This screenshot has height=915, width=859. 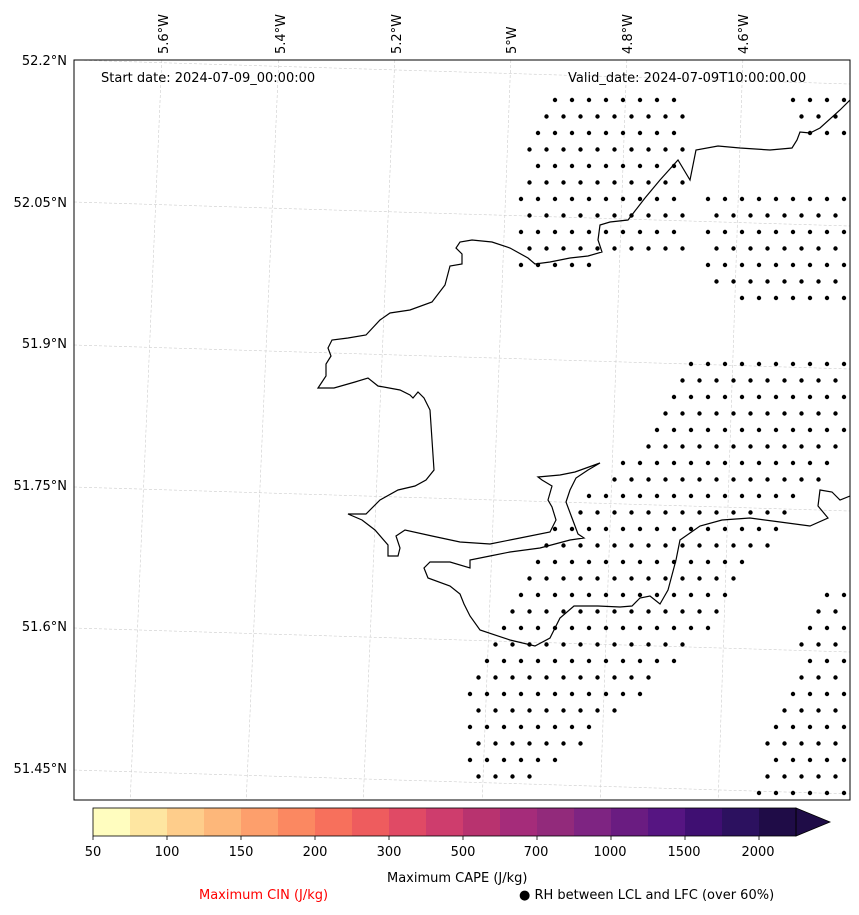 I want to click on rh-legend-label: ● RH between LCL and LFC (over 60%), so click(x=647, y=895).